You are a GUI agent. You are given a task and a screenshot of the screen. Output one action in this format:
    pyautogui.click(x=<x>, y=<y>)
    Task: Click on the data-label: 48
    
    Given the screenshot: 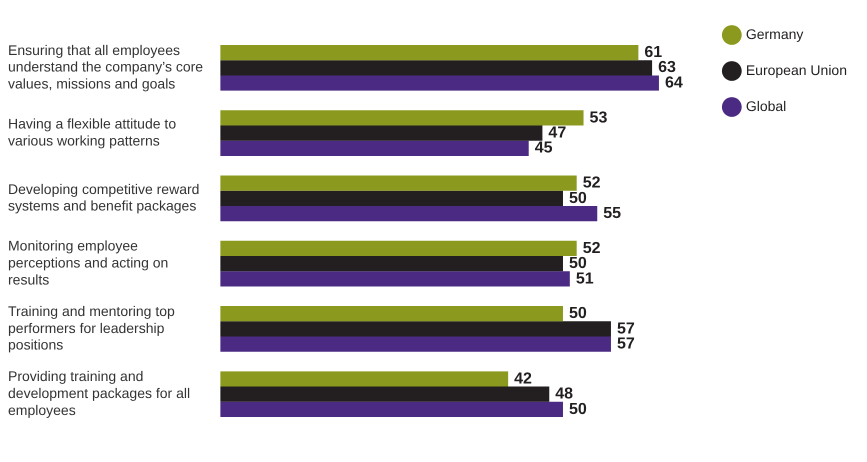 What is the action you would take?
    pyautogui.click(x=564, y=394)
    